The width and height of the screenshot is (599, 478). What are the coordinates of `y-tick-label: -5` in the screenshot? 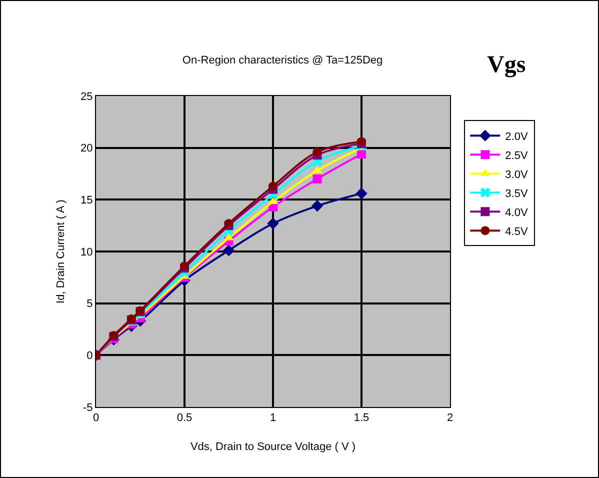 It's located at (88, 408).